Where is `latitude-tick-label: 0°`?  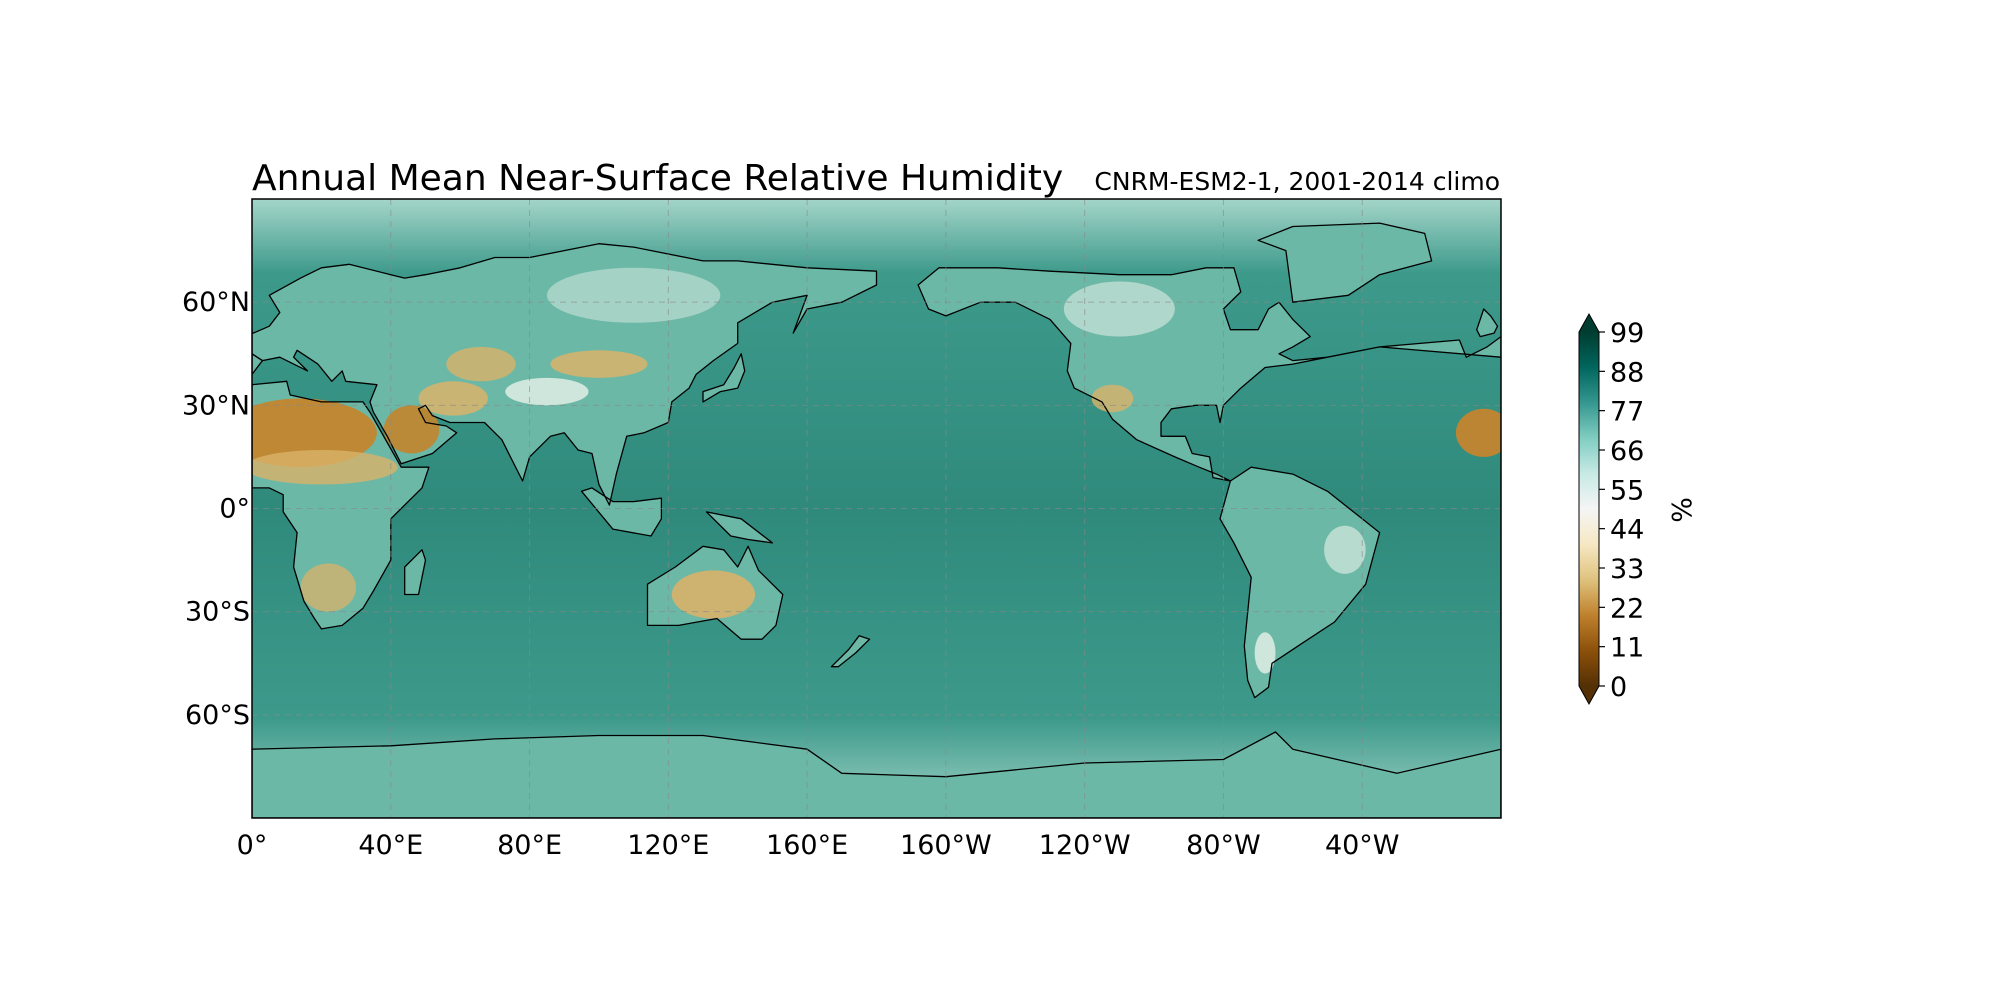 latitude-tick-label: 0° is located at coordinates (234, 509).